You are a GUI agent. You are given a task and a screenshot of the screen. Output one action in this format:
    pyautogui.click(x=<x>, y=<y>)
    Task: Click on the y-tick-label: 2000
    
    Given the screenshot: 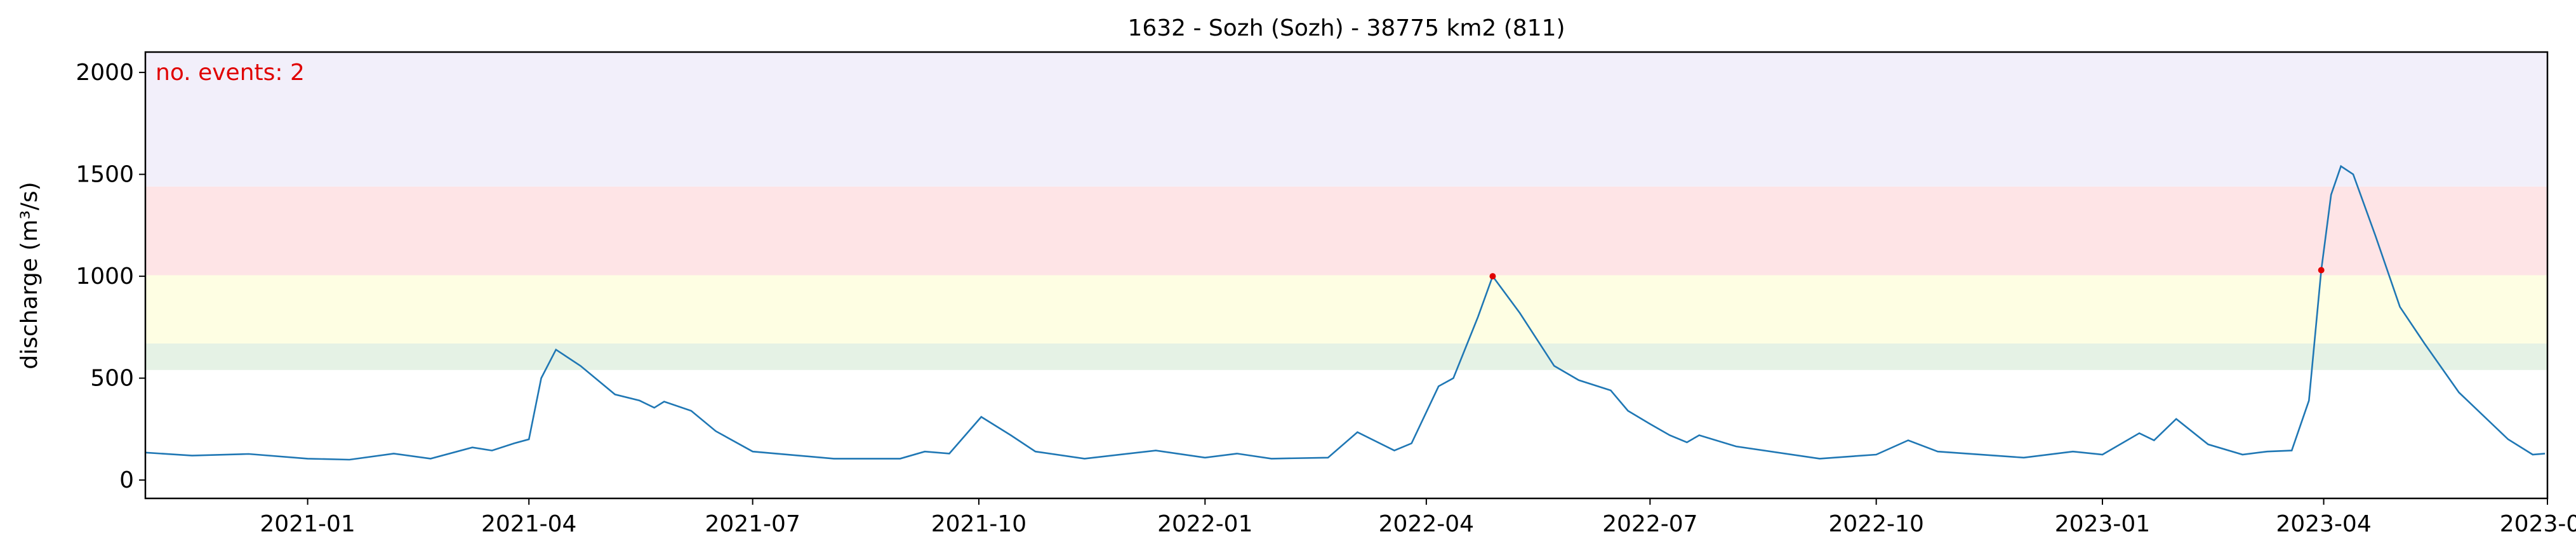 What is the action you would take?
    pyautogui.click(x=105, y=73)
    